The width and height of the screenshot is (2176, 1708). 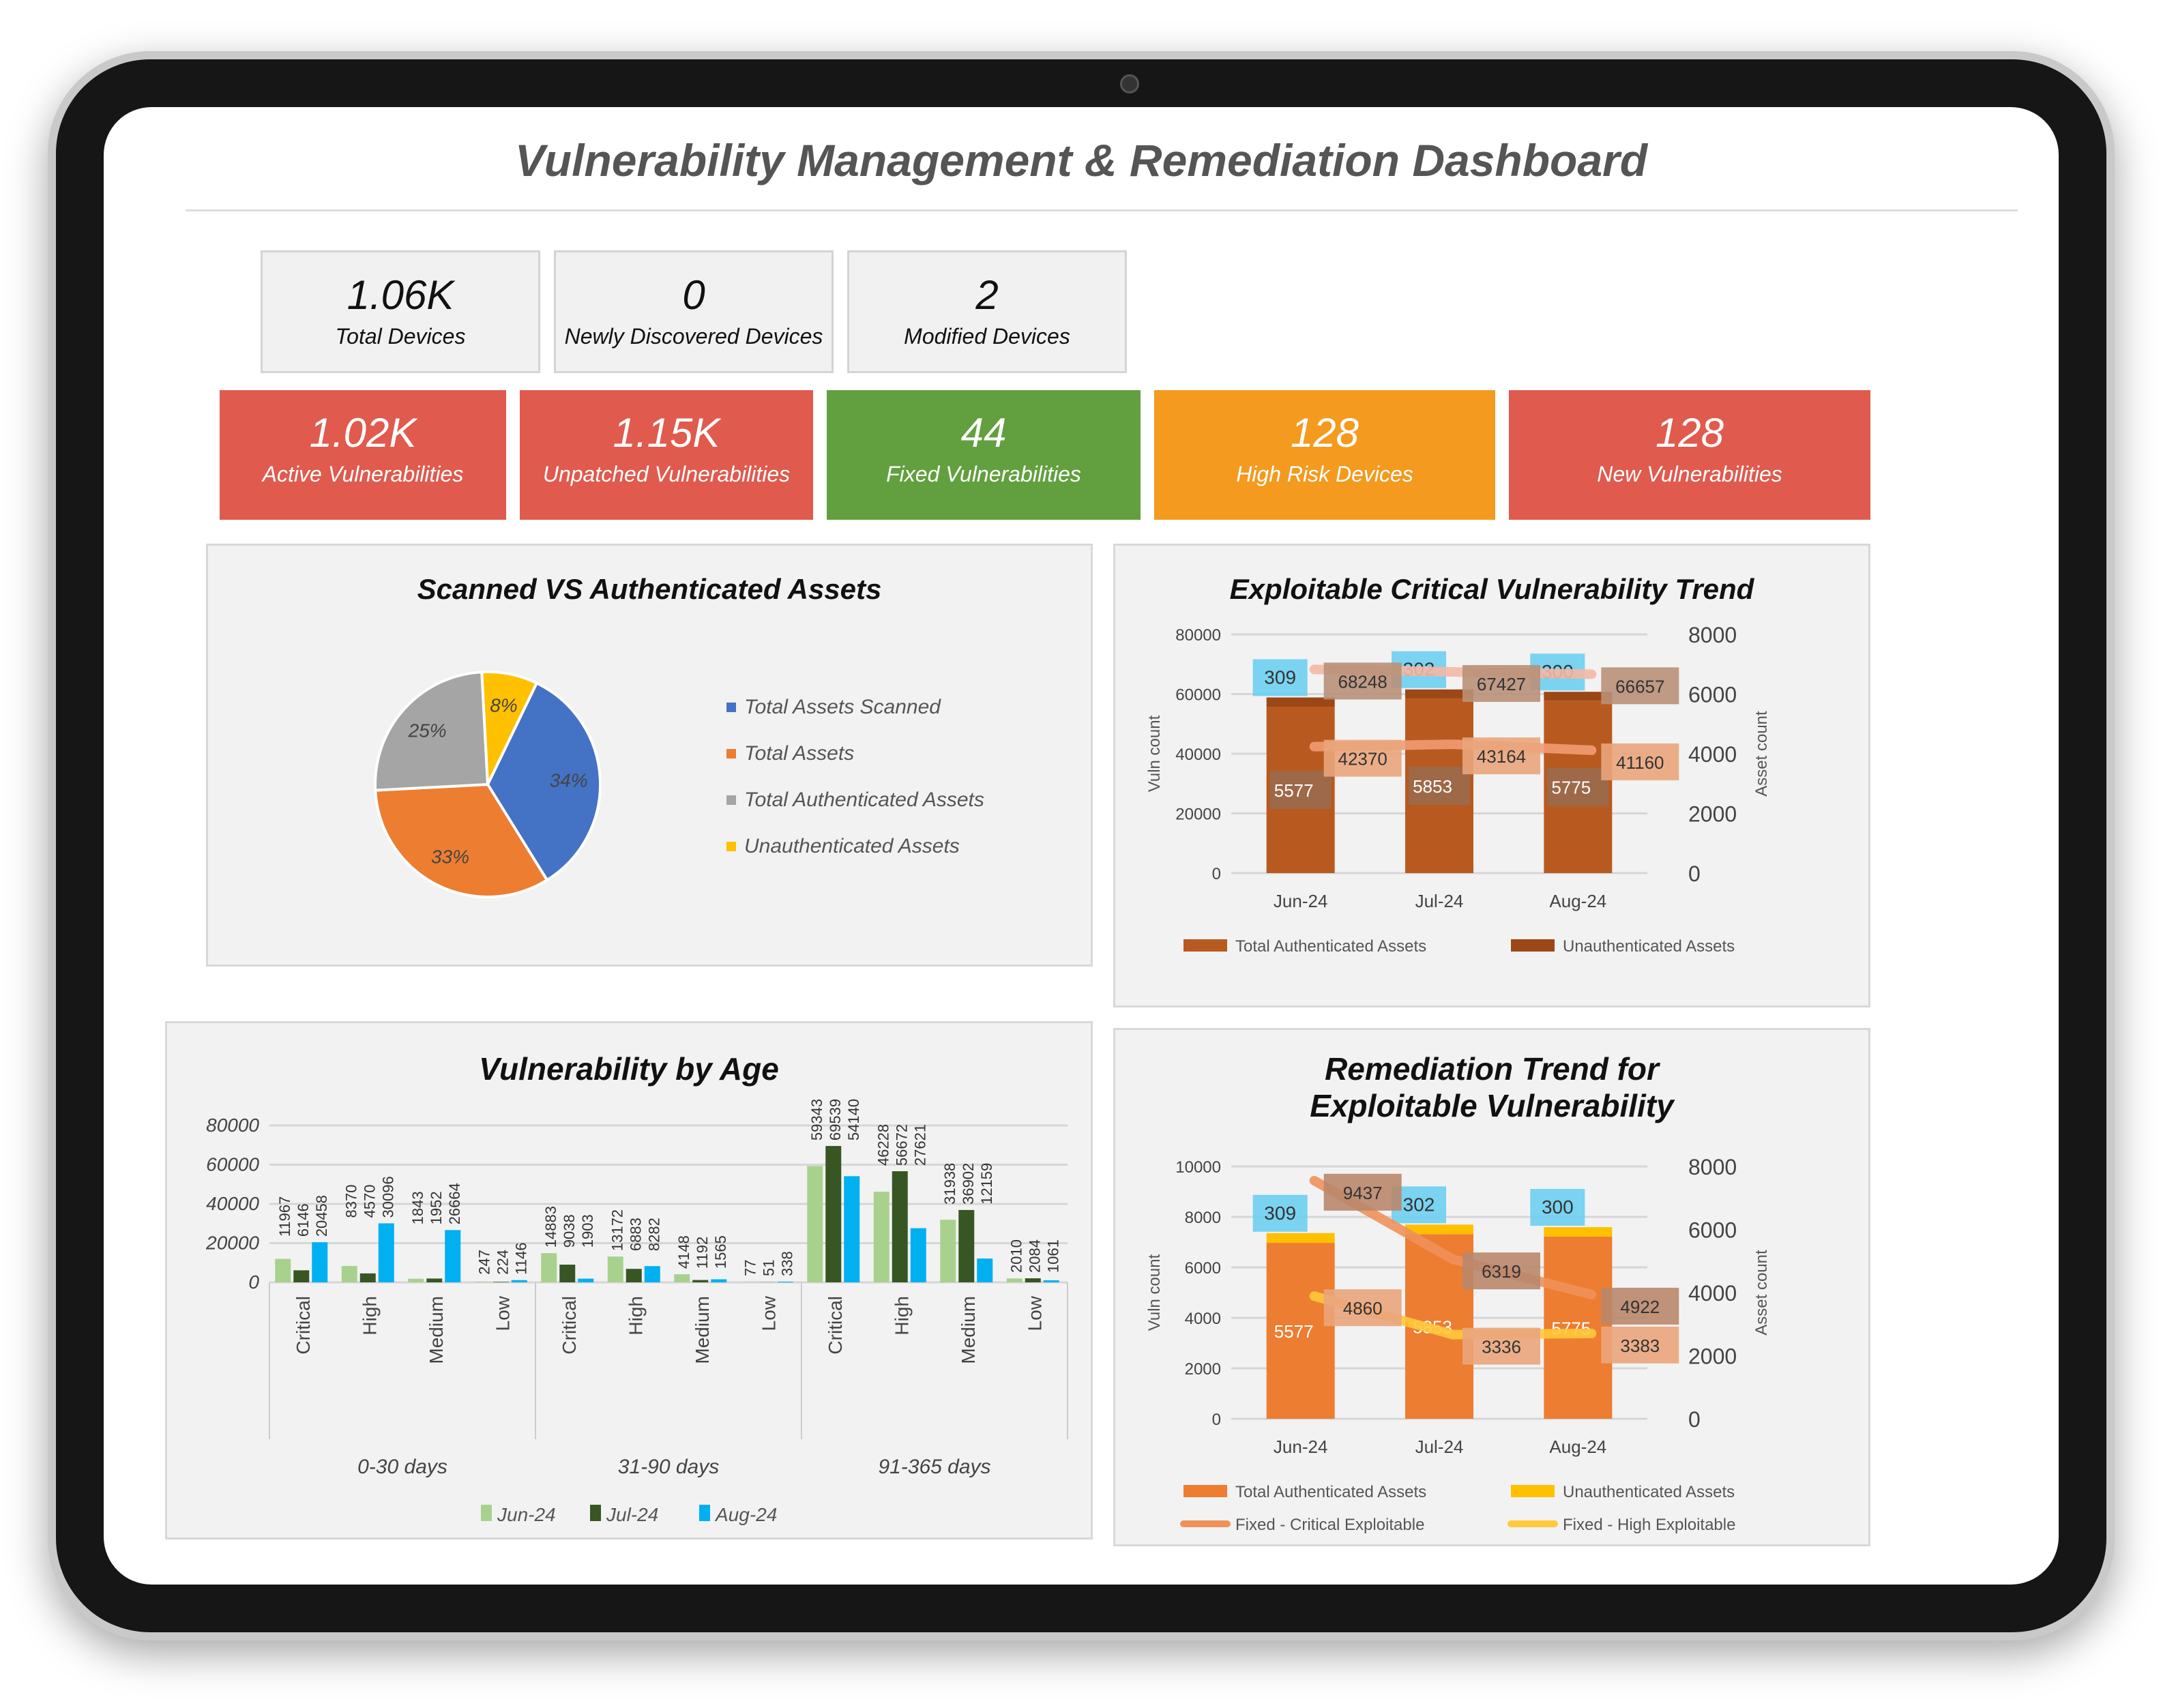 I want to click on pie-slice, so click(x=510, y=728).